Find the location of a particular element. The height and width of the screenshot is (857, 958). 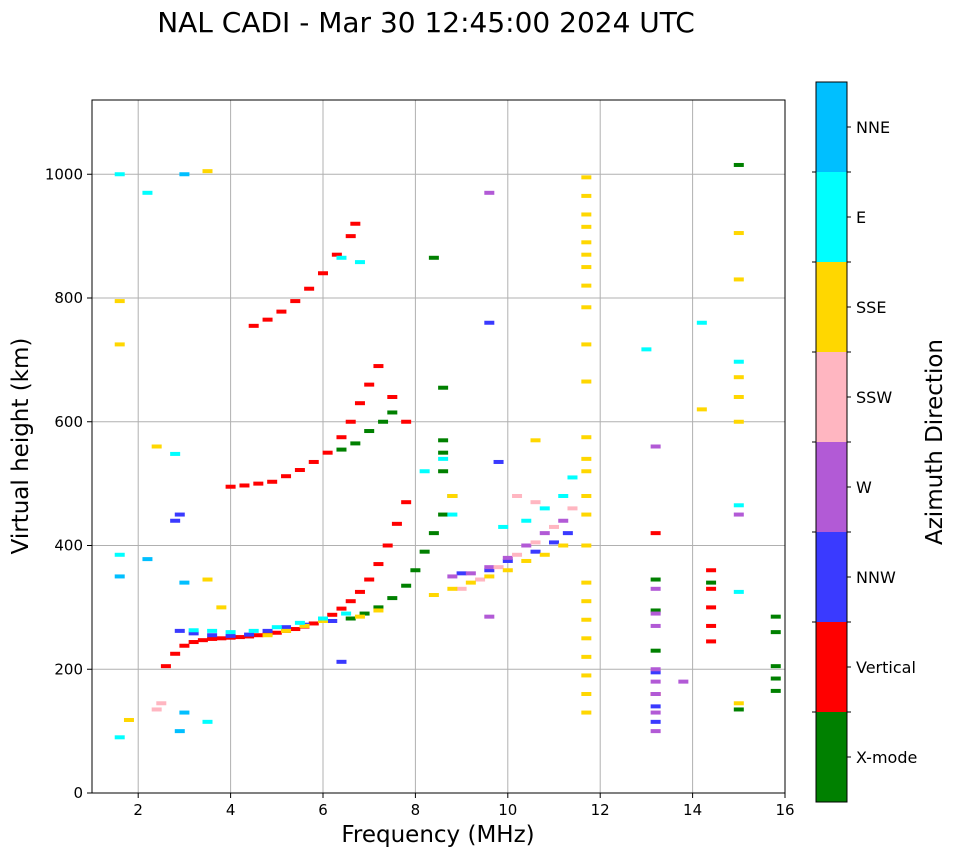

colorbar-tick-label: NNE is located at coordinates (873, 127).